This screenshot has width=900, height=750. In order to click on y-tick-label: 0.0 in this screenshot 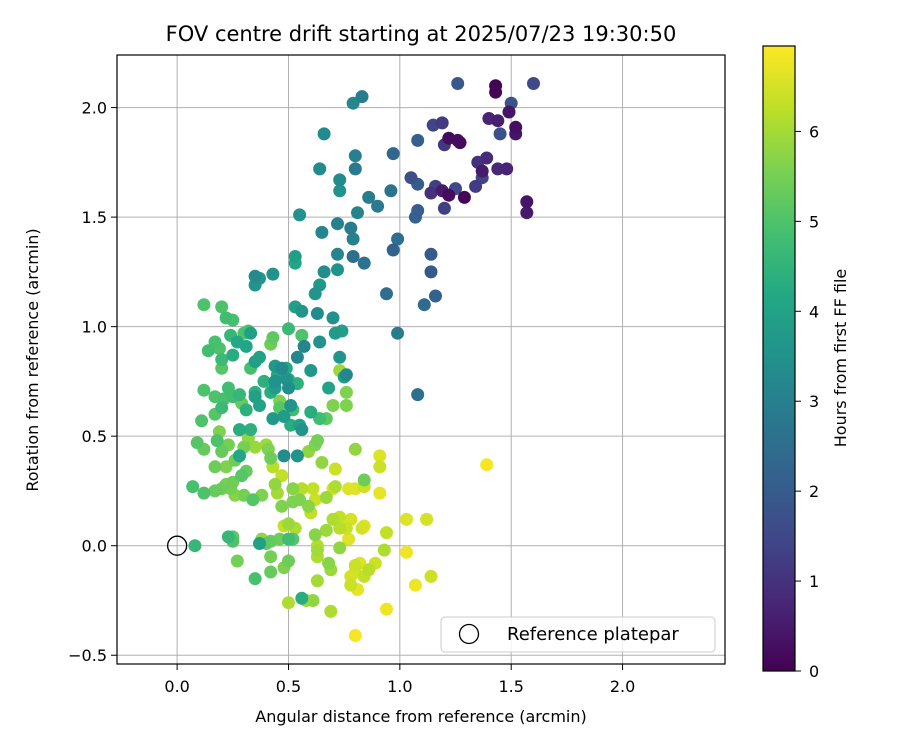, I will do `click(94, 546)`.